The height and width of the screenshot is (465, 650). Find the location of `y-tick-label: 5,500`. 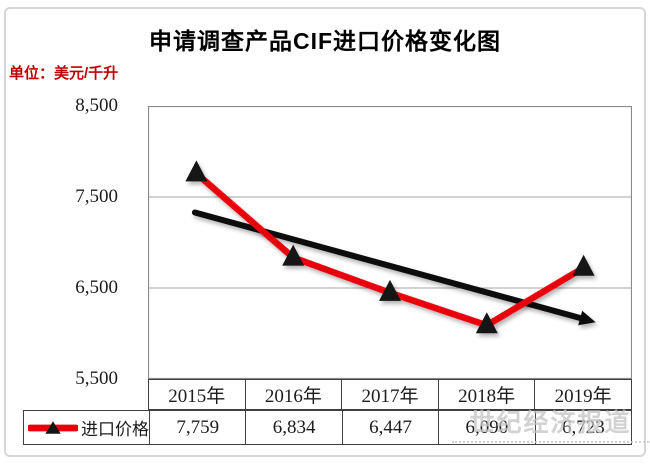

y-tick-label: 5,500 is located at coordinates (96, 378).